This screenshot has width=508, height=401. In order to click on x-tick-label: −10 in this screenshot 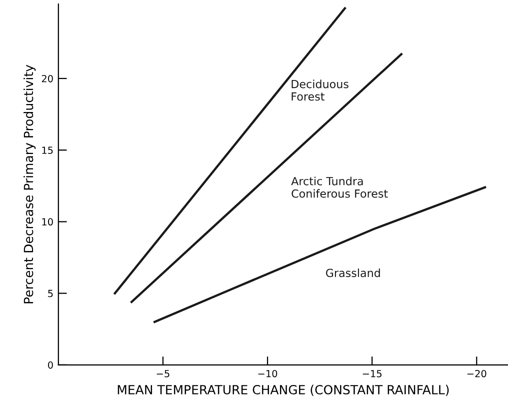, I will do `click(268, 374)`.